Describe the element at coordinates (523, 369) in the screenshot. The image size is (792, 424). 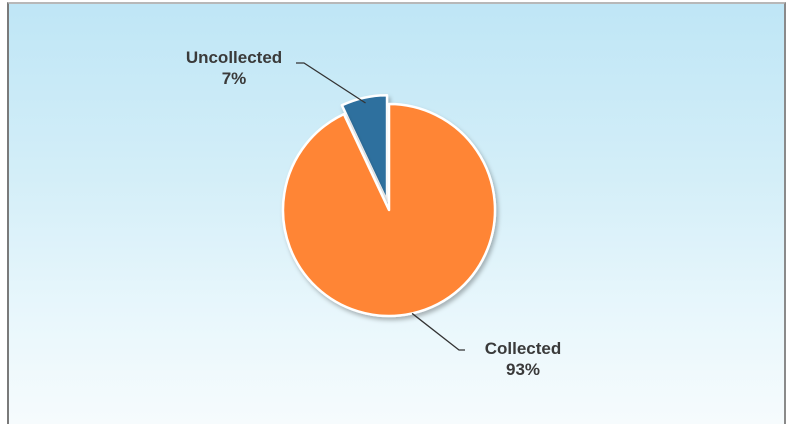
I see `slice-value-collected: 93%` at that location.